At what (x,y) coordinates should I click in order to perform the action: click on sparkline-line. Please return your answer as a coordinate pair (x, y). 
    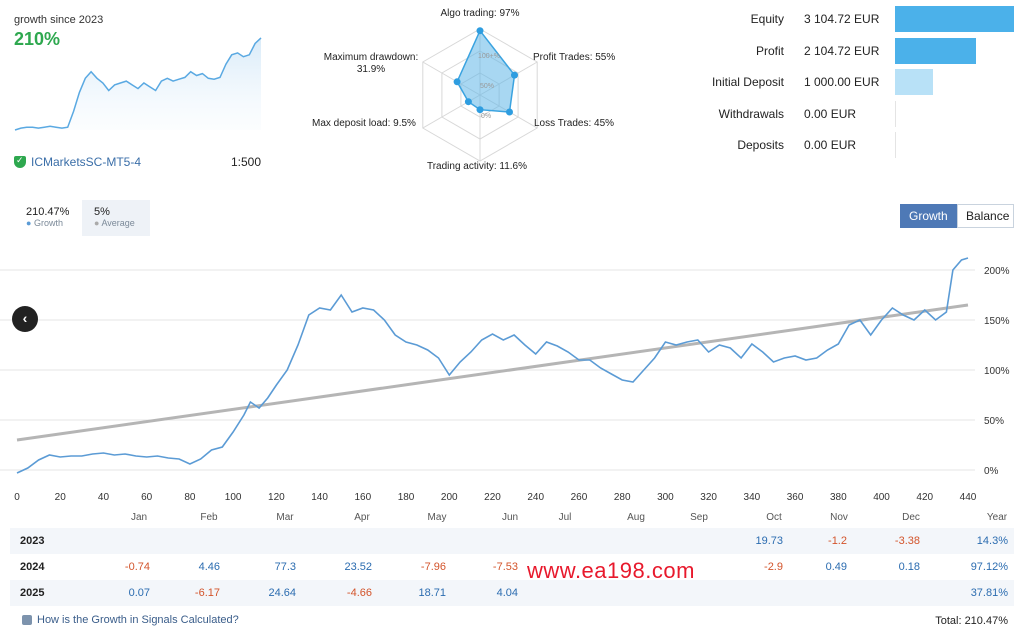
    Looking at the image, I should click on (138, 84).